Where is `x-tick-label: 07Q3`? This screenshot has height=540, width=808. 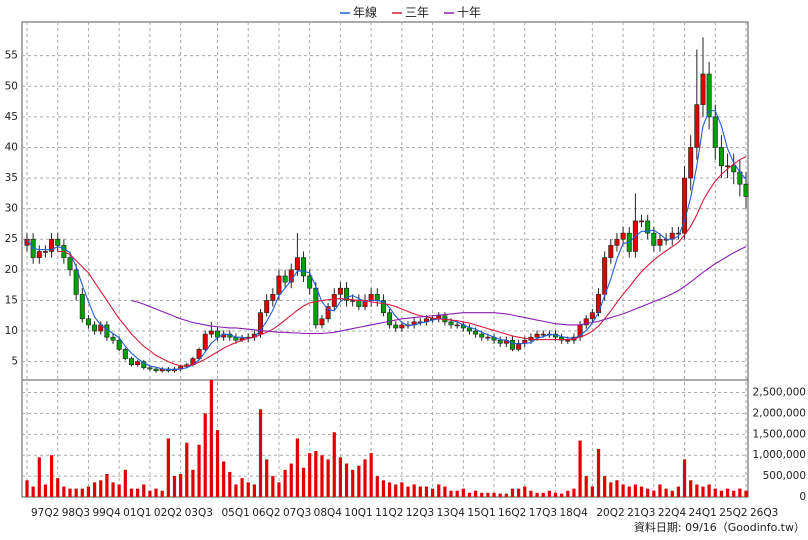 x-tick-label: 07Q3 is located at coordinates (297, 513).